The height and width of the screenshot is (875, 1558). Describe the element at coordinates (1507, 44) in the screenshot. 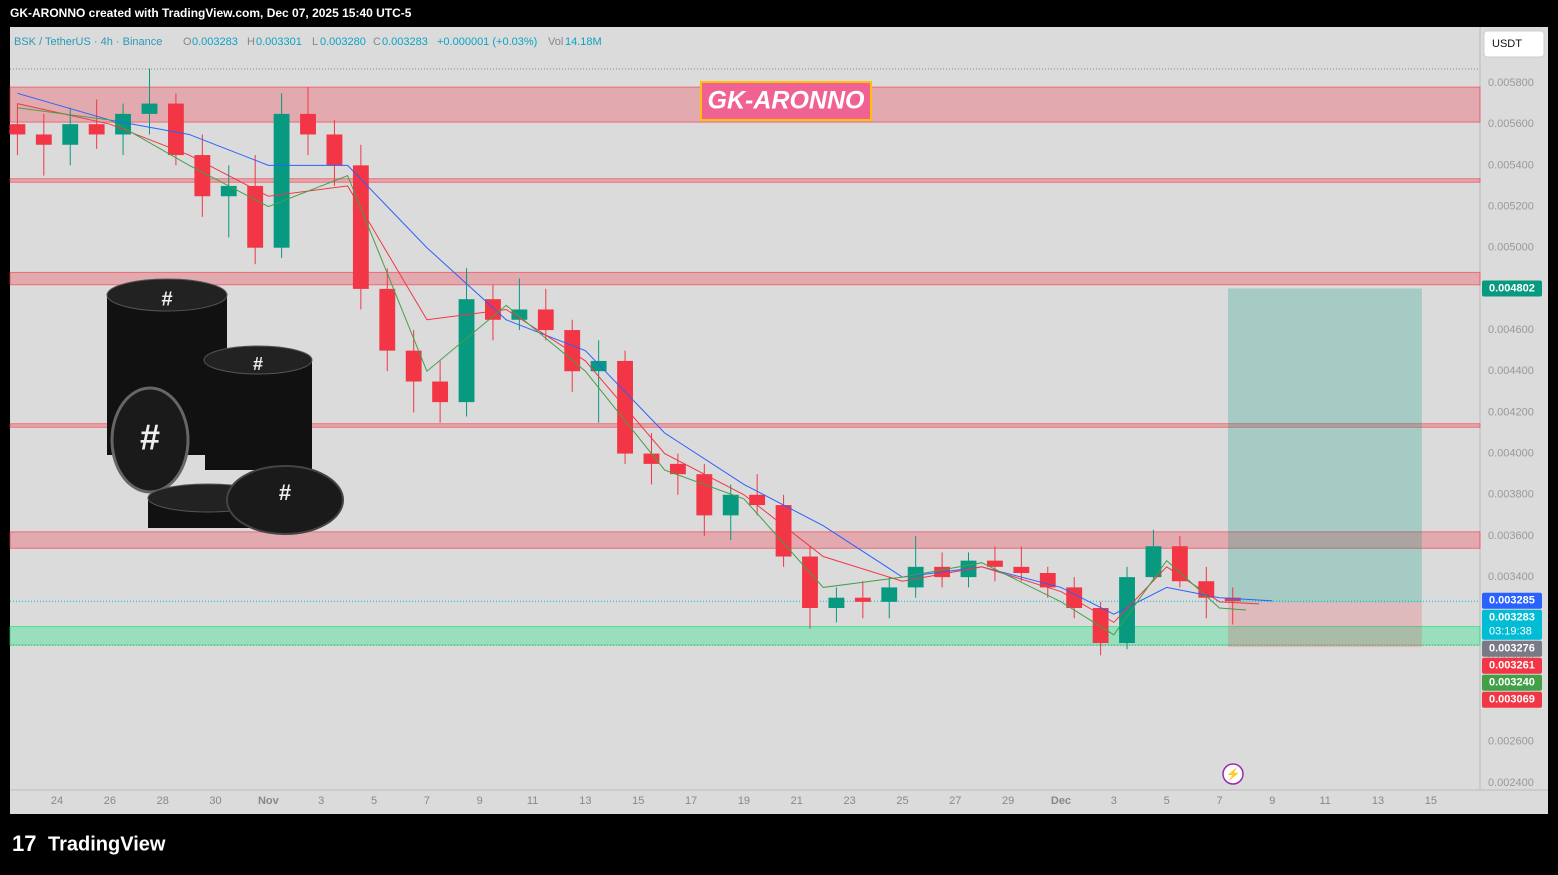

I see `currency-button-label: USDT` at that location.